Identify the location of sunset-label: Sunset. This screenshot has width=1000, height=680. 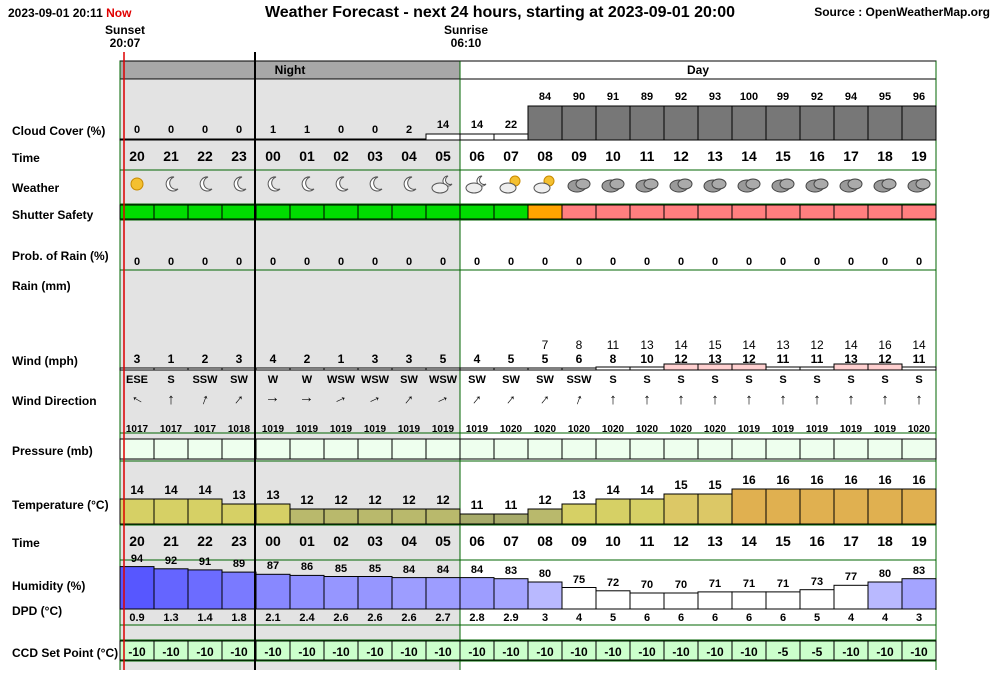
(124, 30).